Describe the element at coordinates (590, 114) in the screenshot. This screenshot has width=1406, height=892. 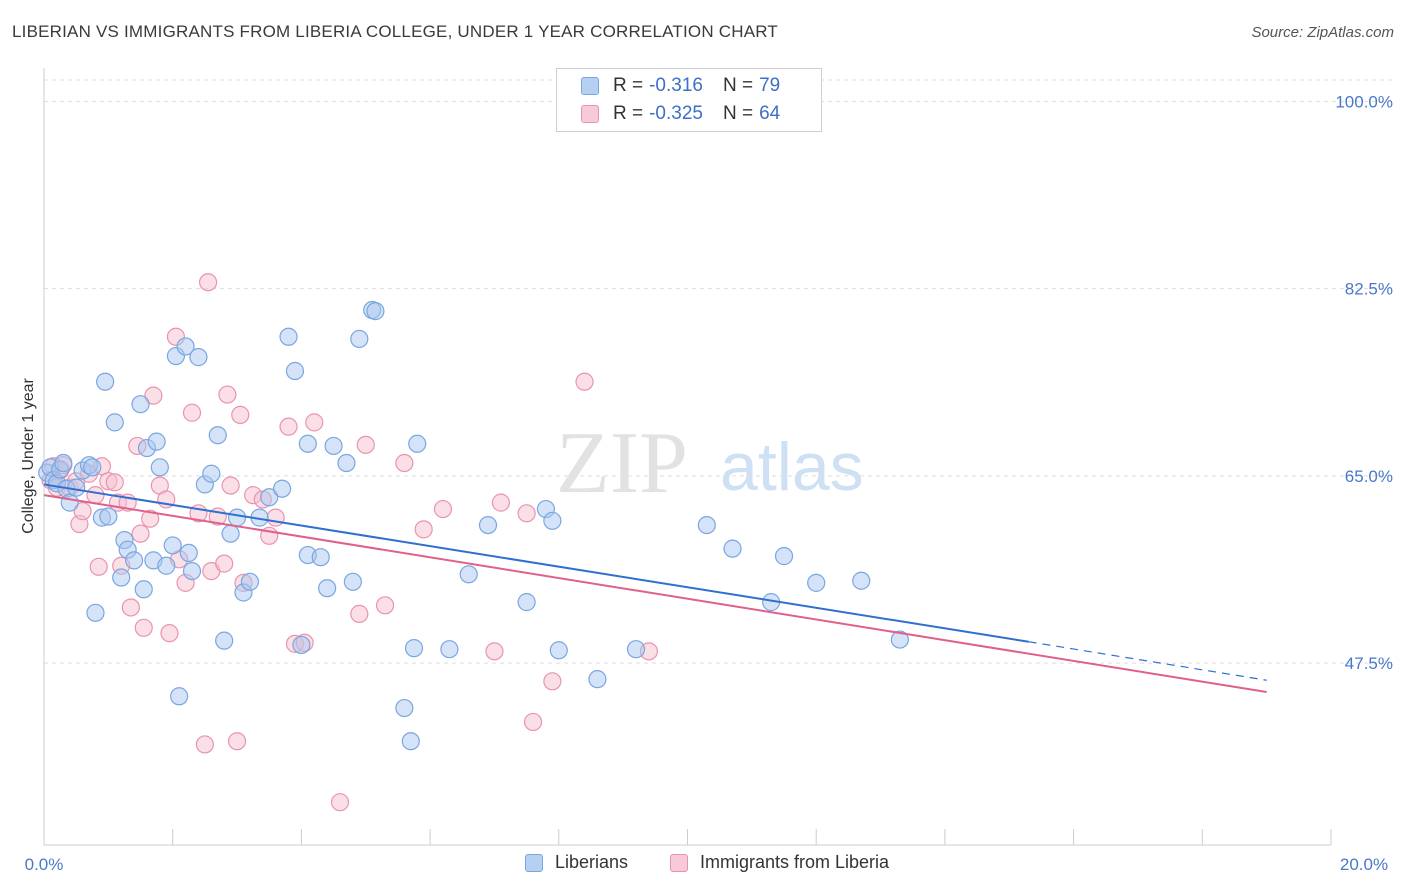
I see `legend-swatch-pink` at that location.